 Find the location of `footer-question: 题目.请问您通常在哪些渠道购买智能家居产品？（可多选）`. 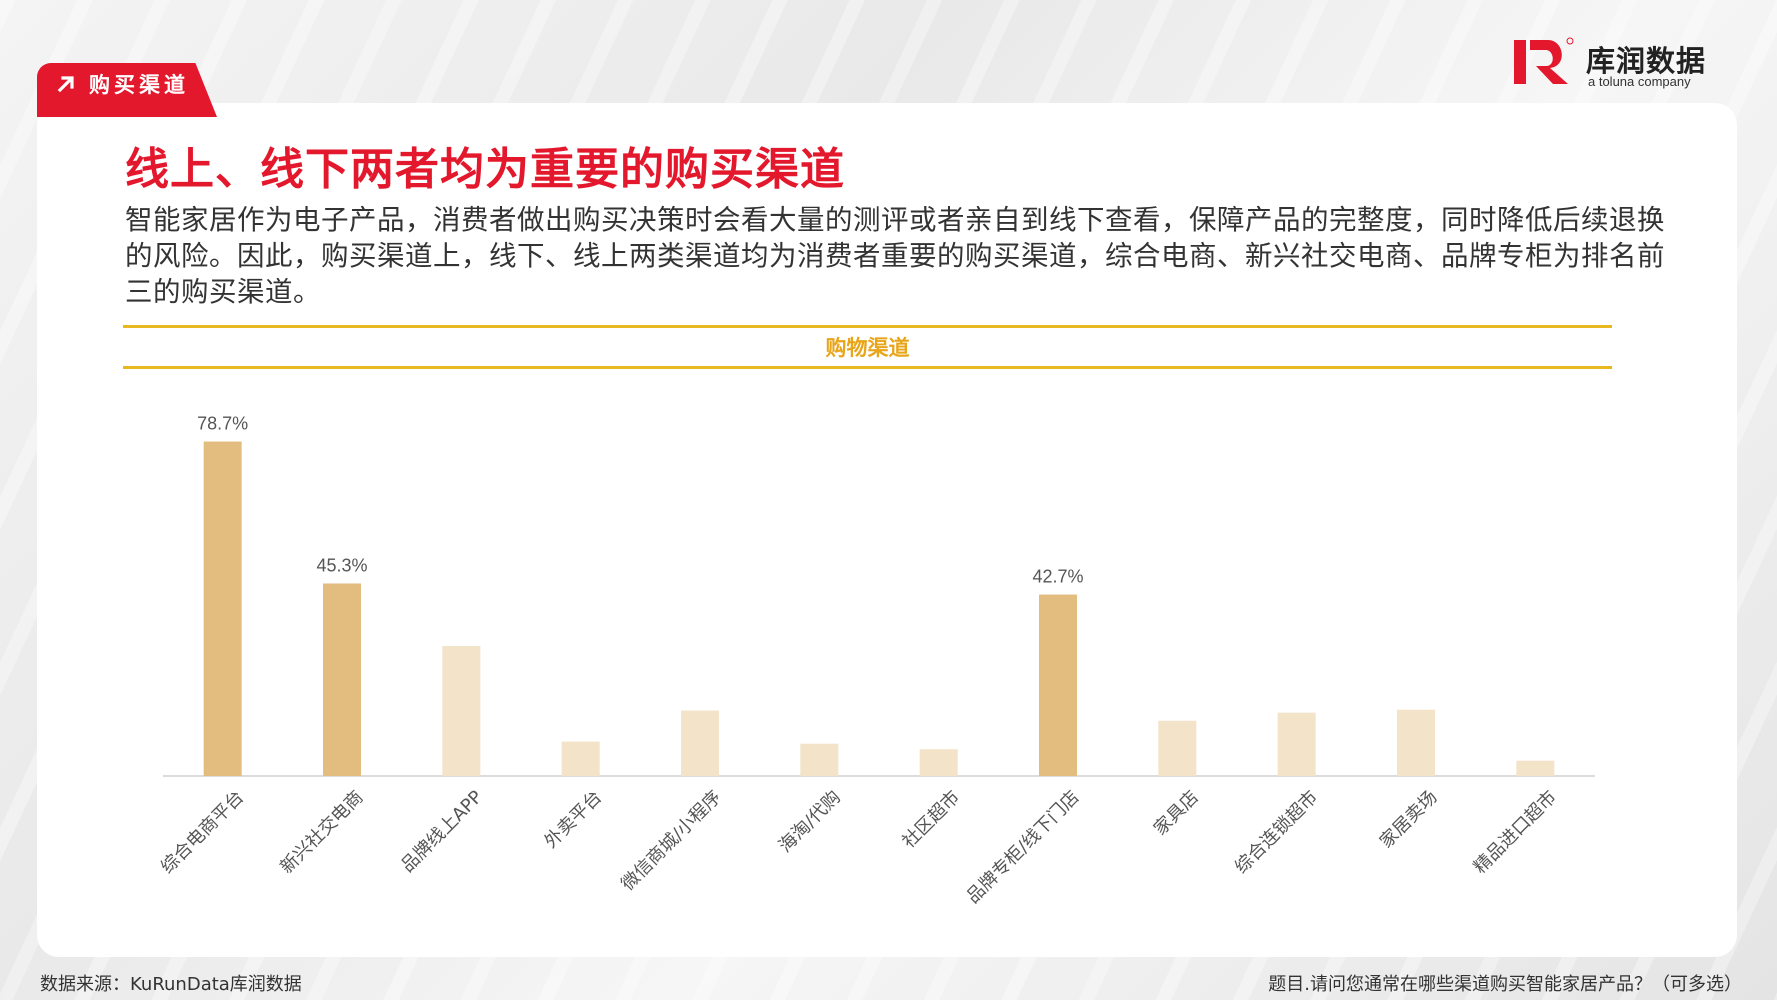

footer-question: 题目.请问您通常在哪些渠道购买智能家居产品？（可多选） is located at coordinates (1505, 984).